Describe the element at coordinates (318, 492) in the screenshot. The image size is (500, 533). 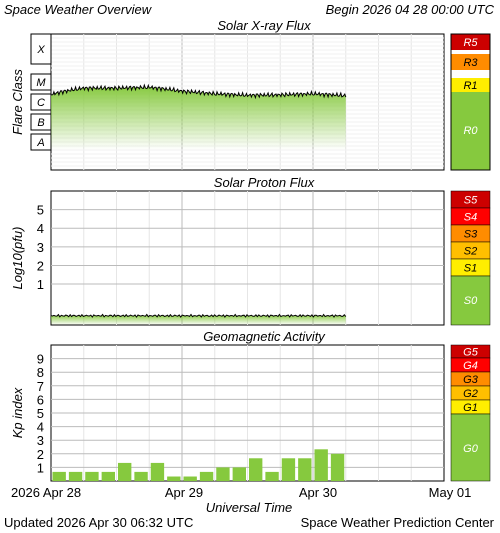
I see `xtick-apr30: Apr 30` at that location.